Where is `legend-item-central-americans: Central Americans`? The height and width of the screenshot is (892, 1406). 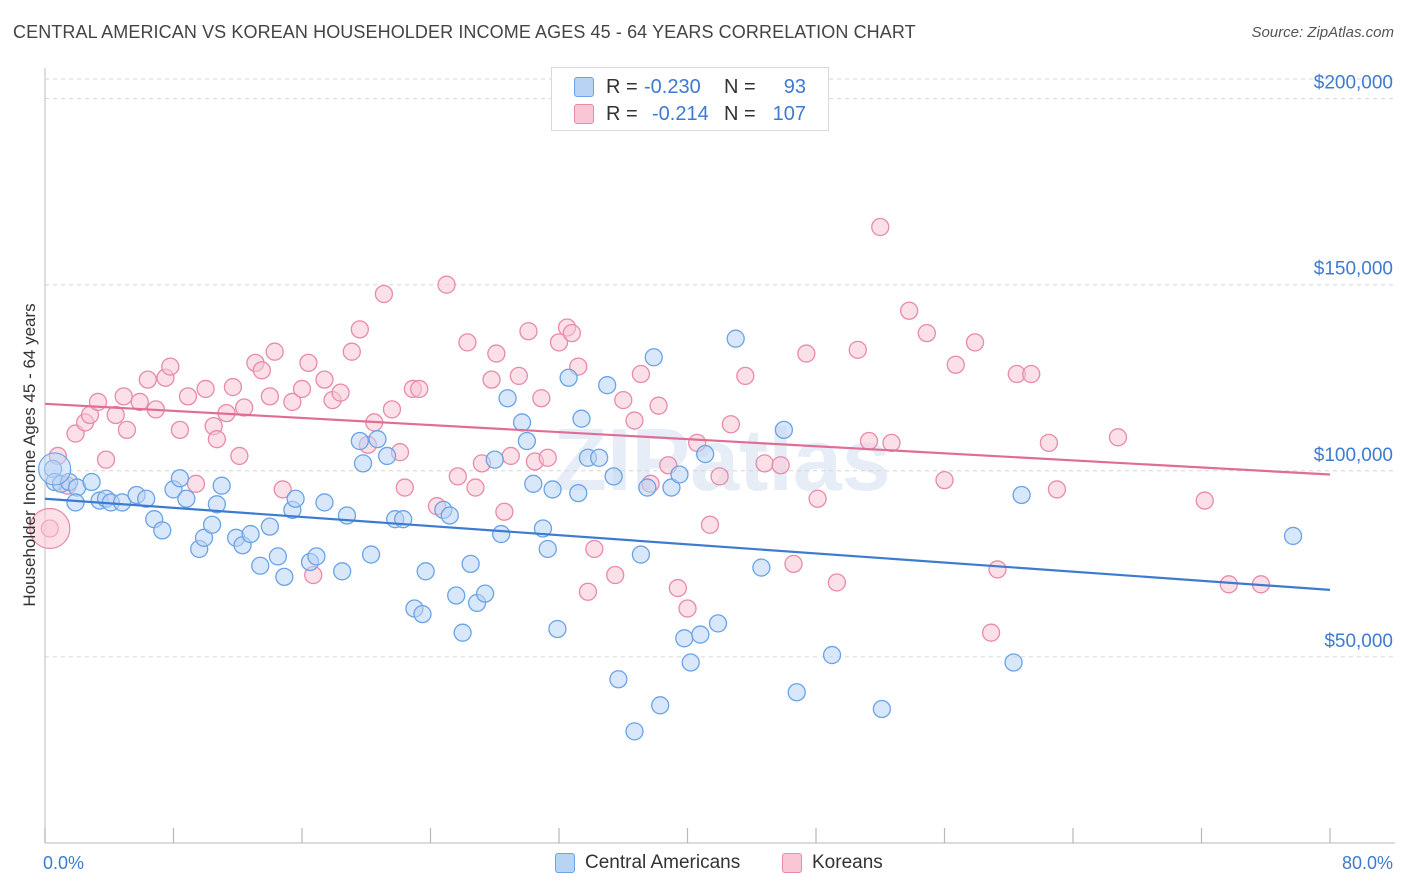
legend-item-central-americans: Central Americans is located at coordinates (647, 863).